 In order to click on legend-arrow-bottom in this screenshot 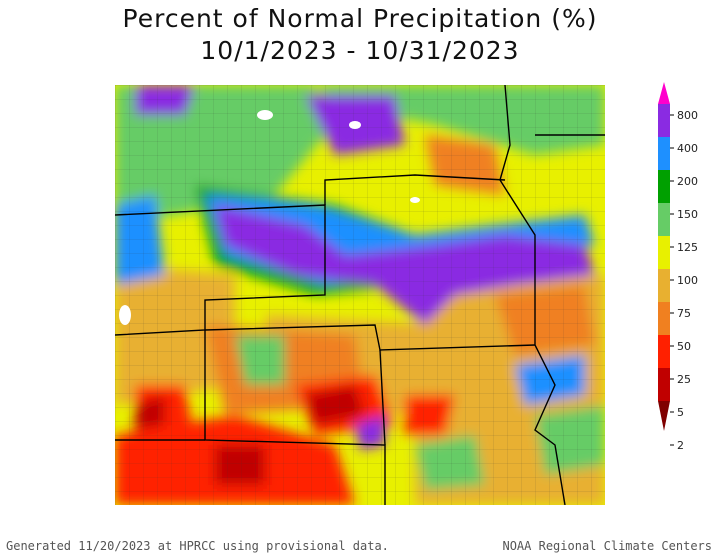, I will do `click(664, 416)`.